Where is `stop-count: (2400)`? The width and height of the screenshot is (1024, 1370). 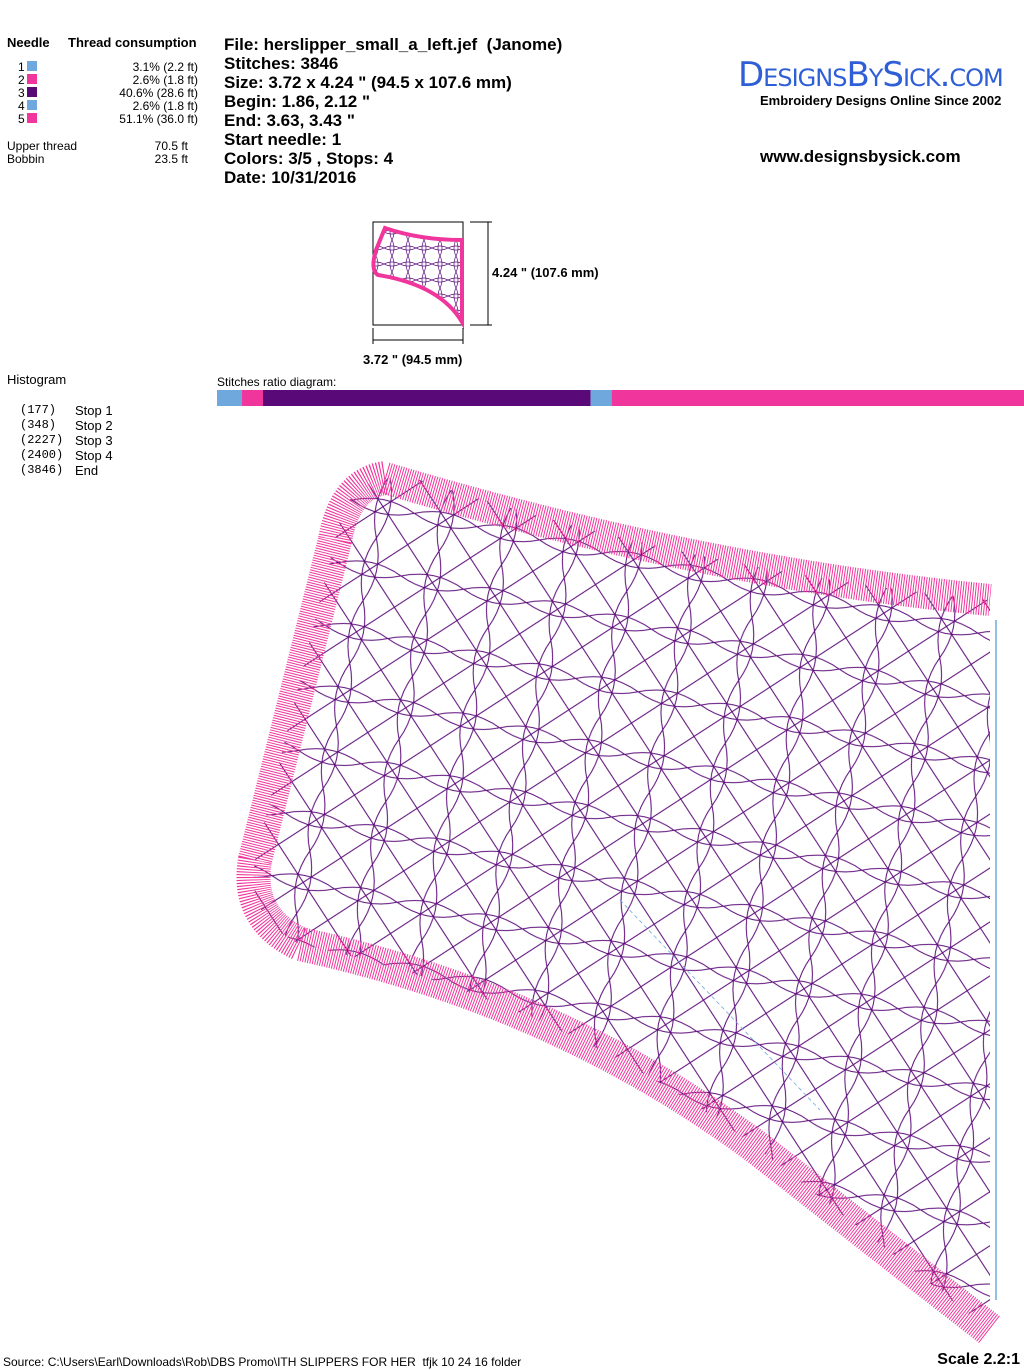 stop-count: (2400) is located at coordinates (42, 455).